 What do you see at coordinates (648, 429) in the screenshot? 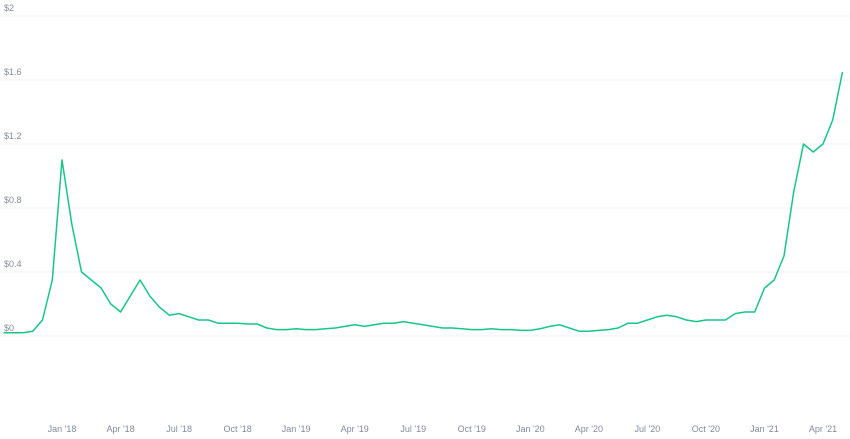
I see `x-tick-label: Jul '20` at bounding box center [648, 429].